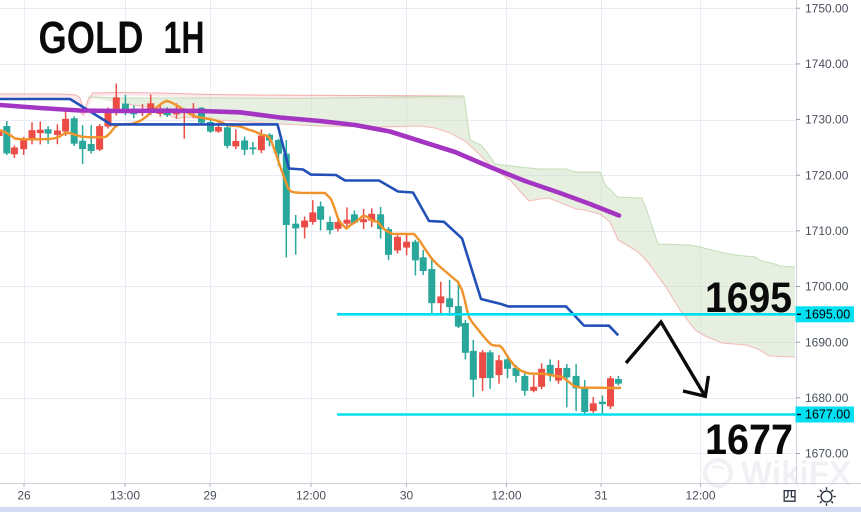  I want to click on svg-text: 30, so click(407, 496).